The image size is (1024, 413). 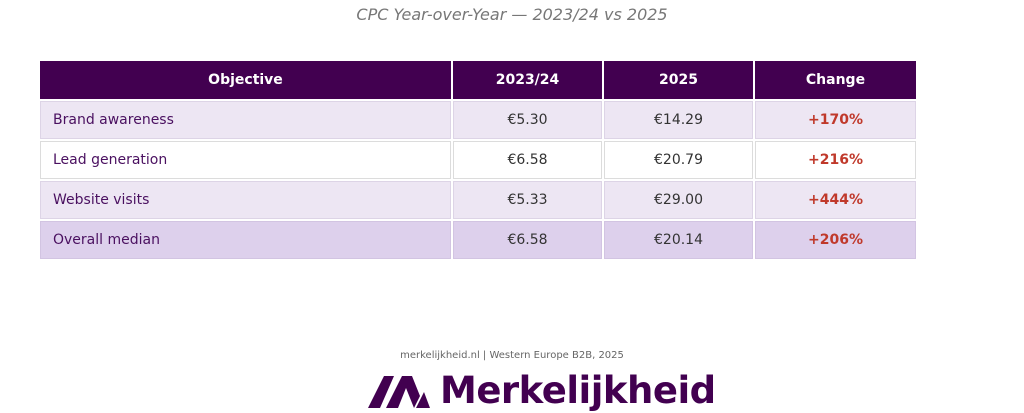 I want to click on table-row: Brand awareness €5.30 €14.29 +170%, so click(x=478, y=120).